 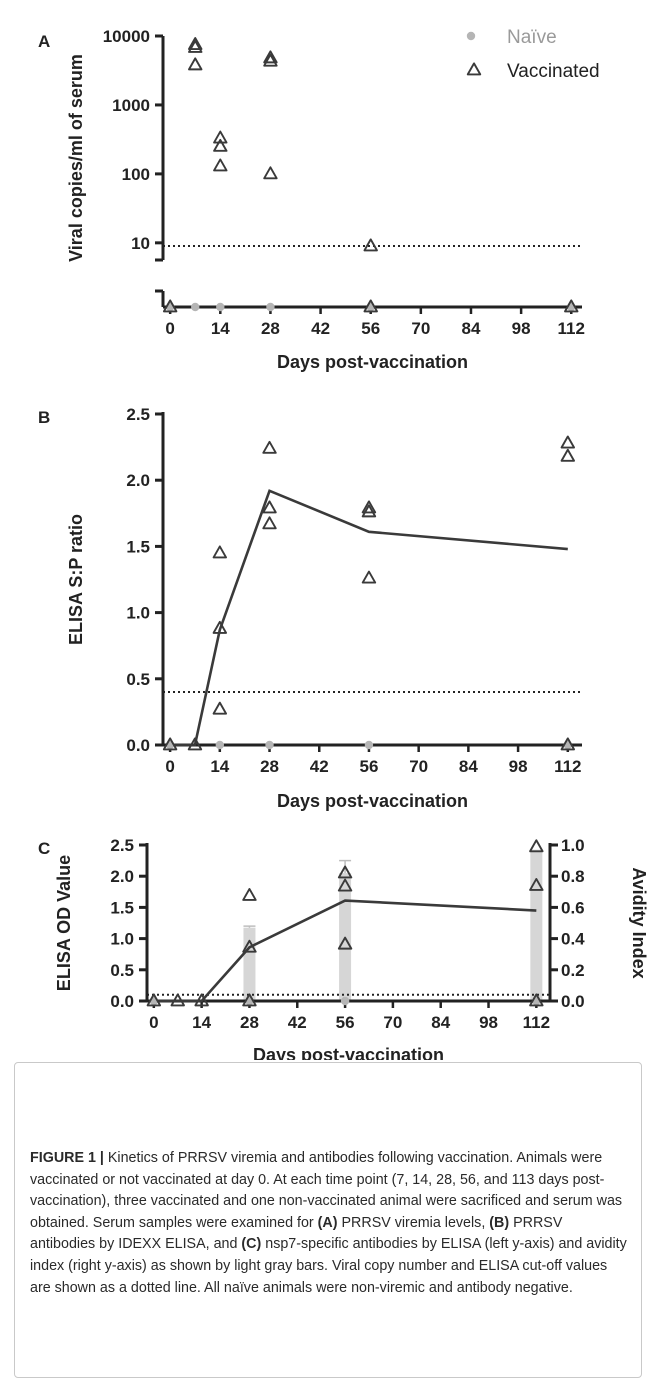 What do you see at coordinates (76, 158) in the screenshot?
I see `y-axis-label: Viral copies/ml of serum` at bounding box center [76, 158].